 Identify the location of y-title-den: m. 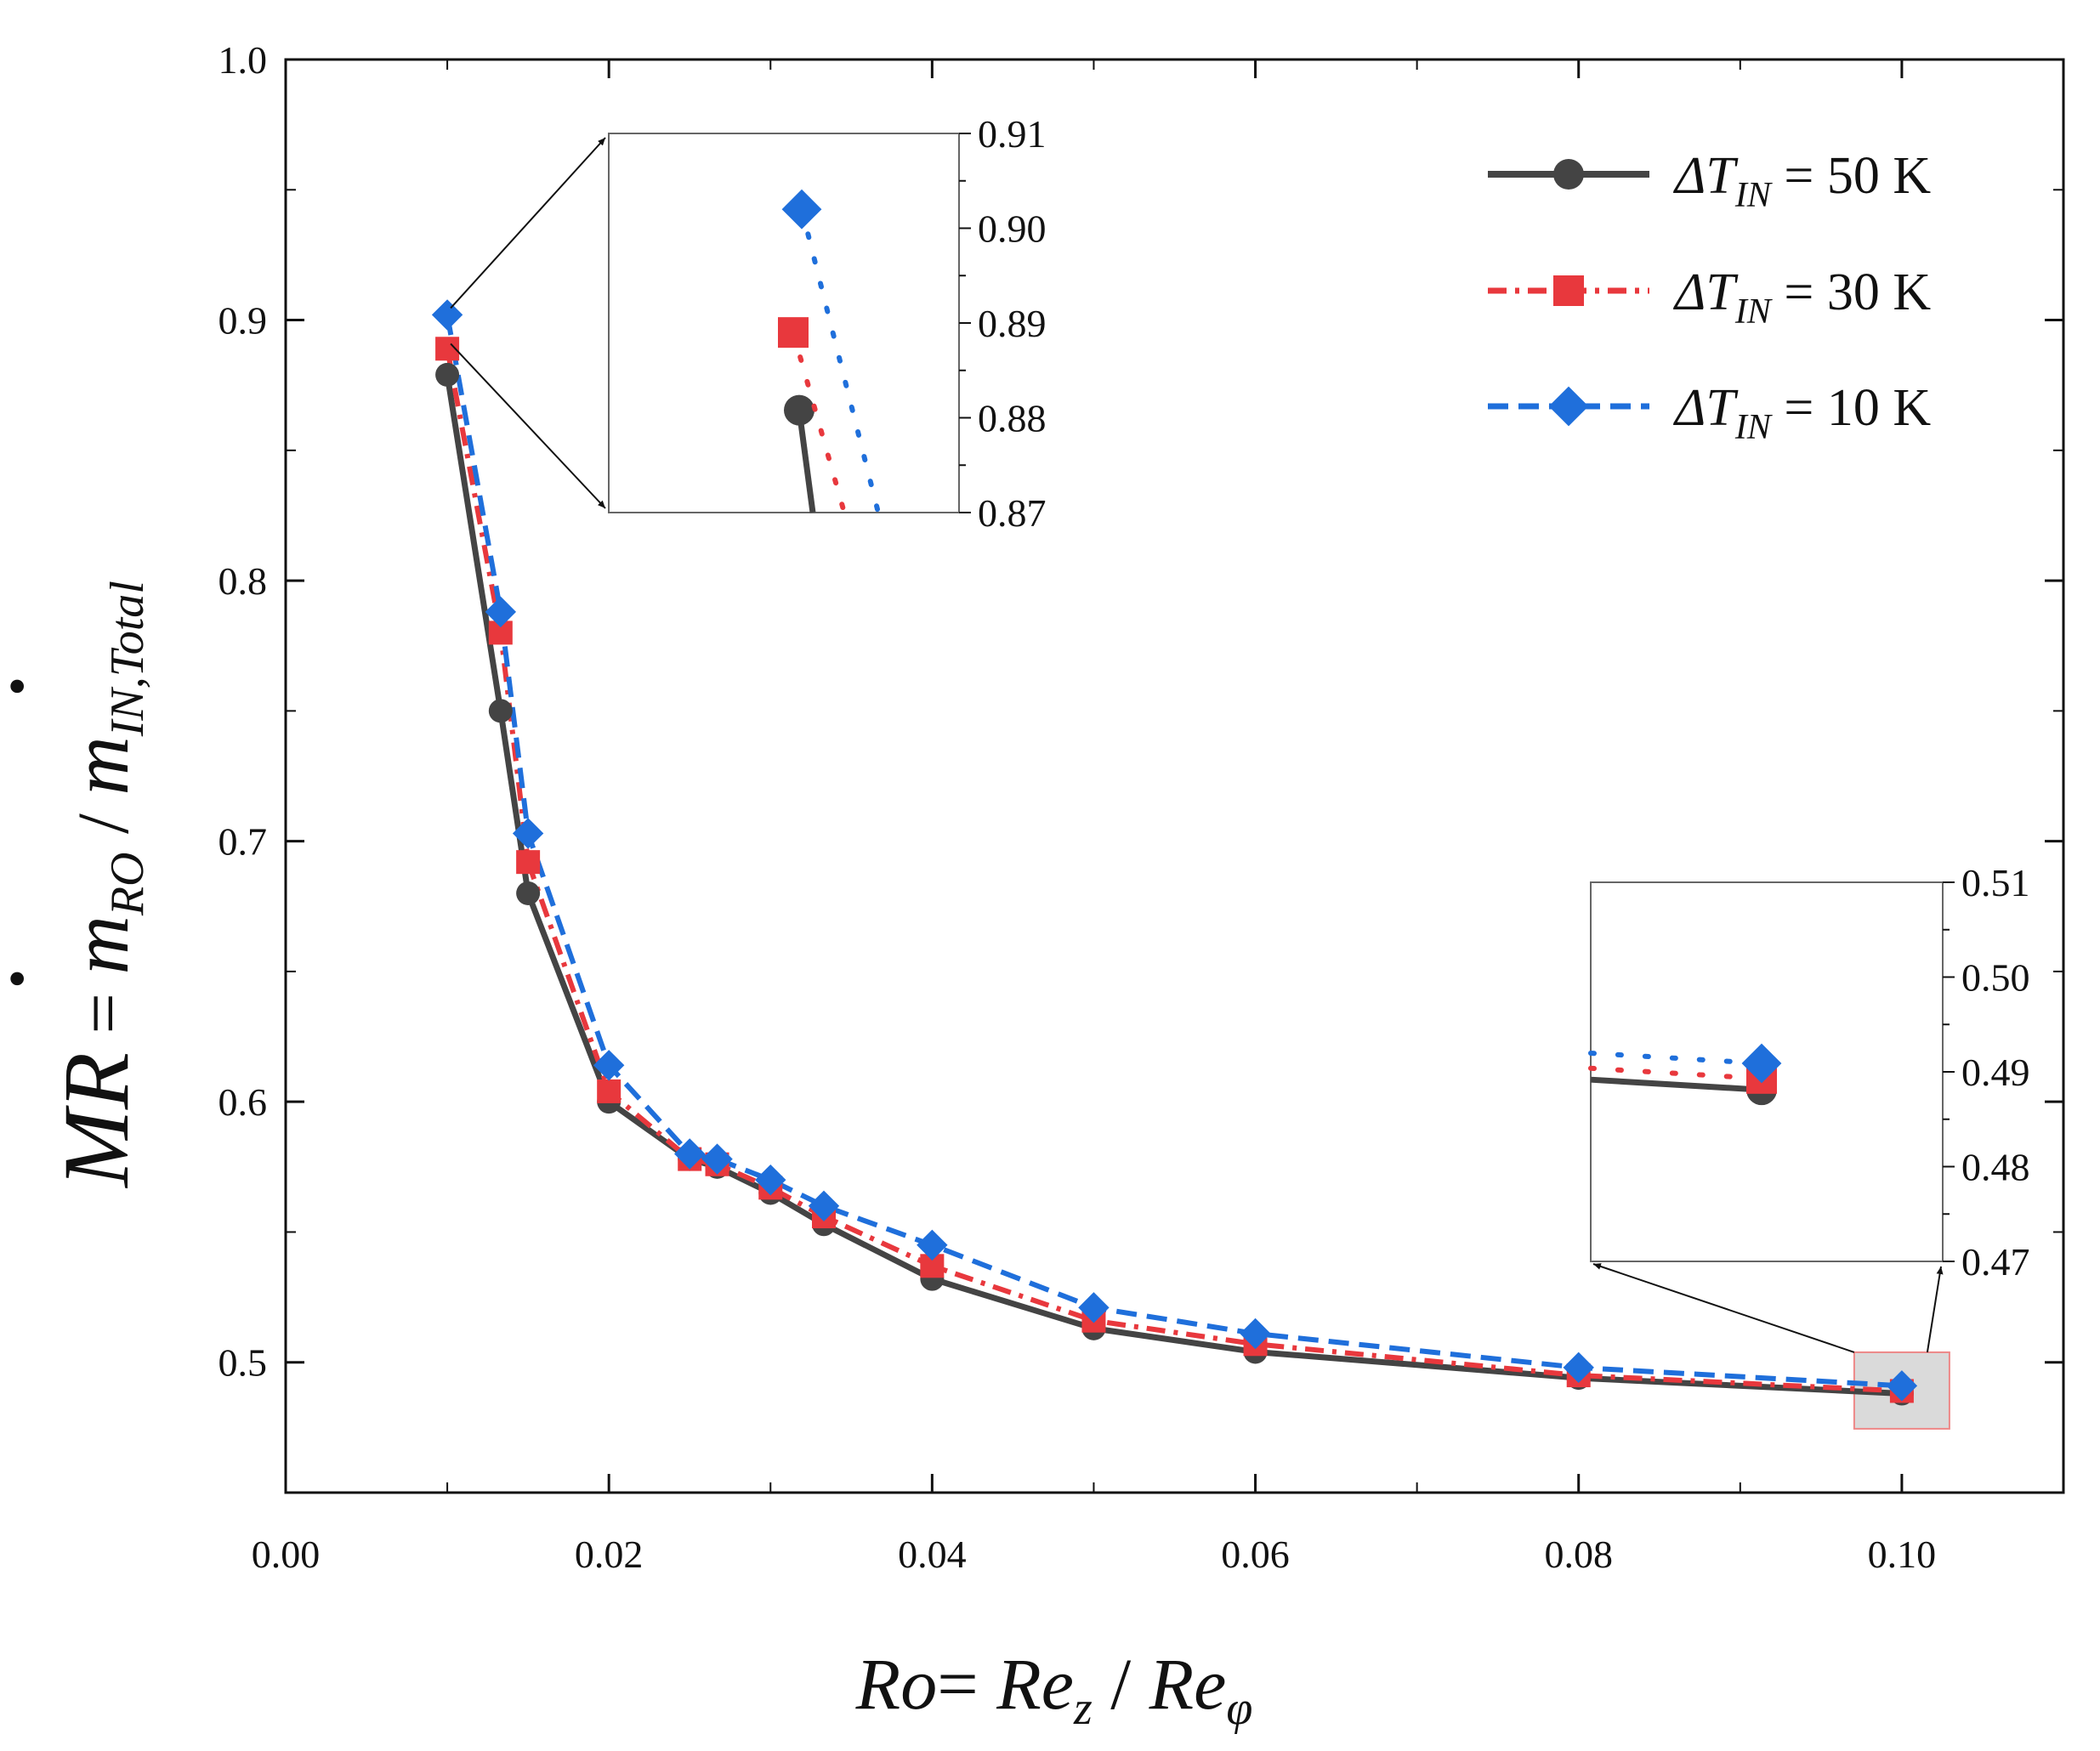
(100, 765).